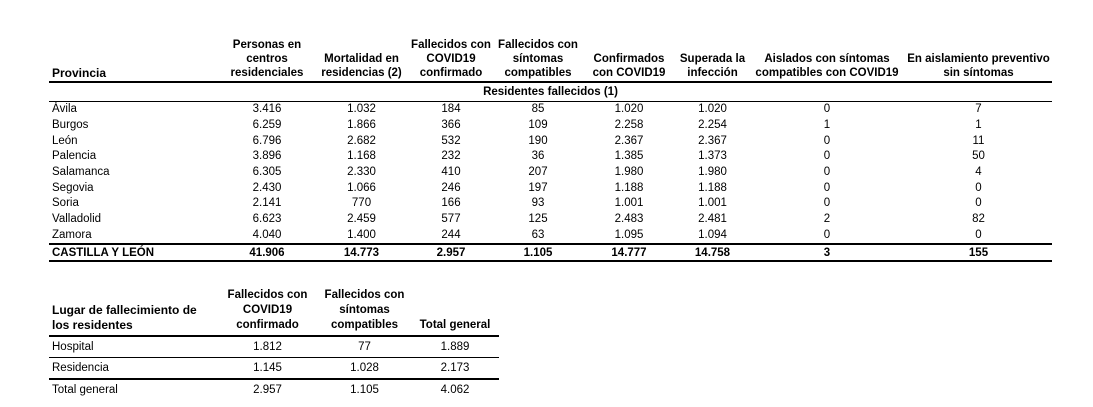 The height and width of the screenshot is (407, 1093). What do you see at coordinates (77, 219) in the screenshot?
I see `cell-provincia: Valladolid` at bounding box center [77, 219].